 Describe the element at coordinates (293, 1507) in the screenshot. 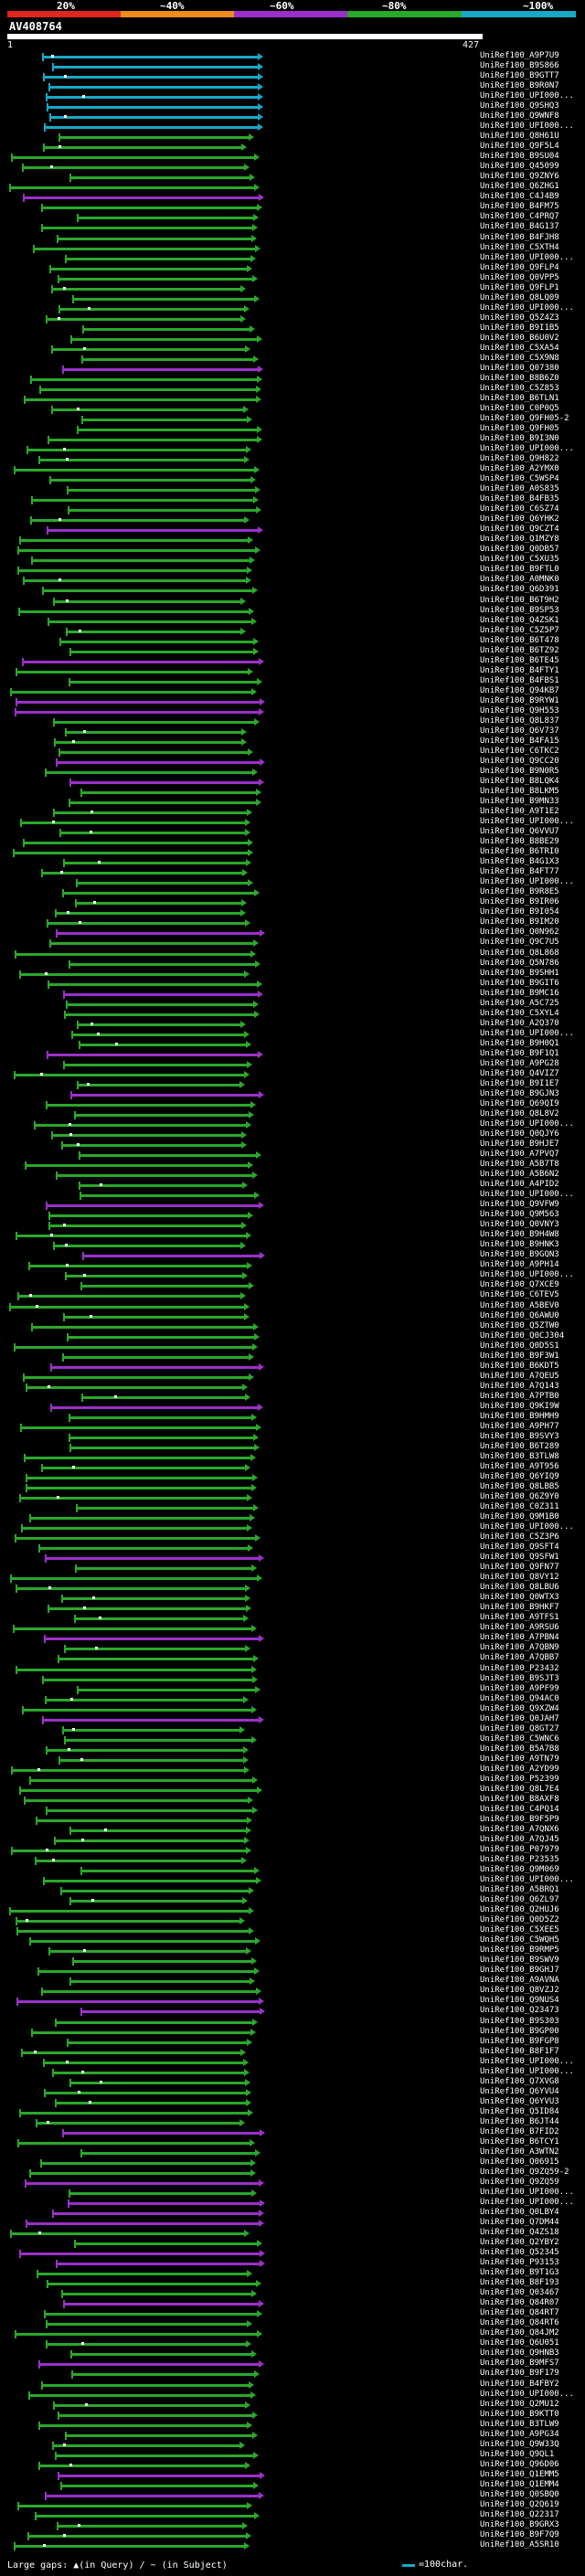

I see `hit-row: UniRef100_C0Z311` at that location.